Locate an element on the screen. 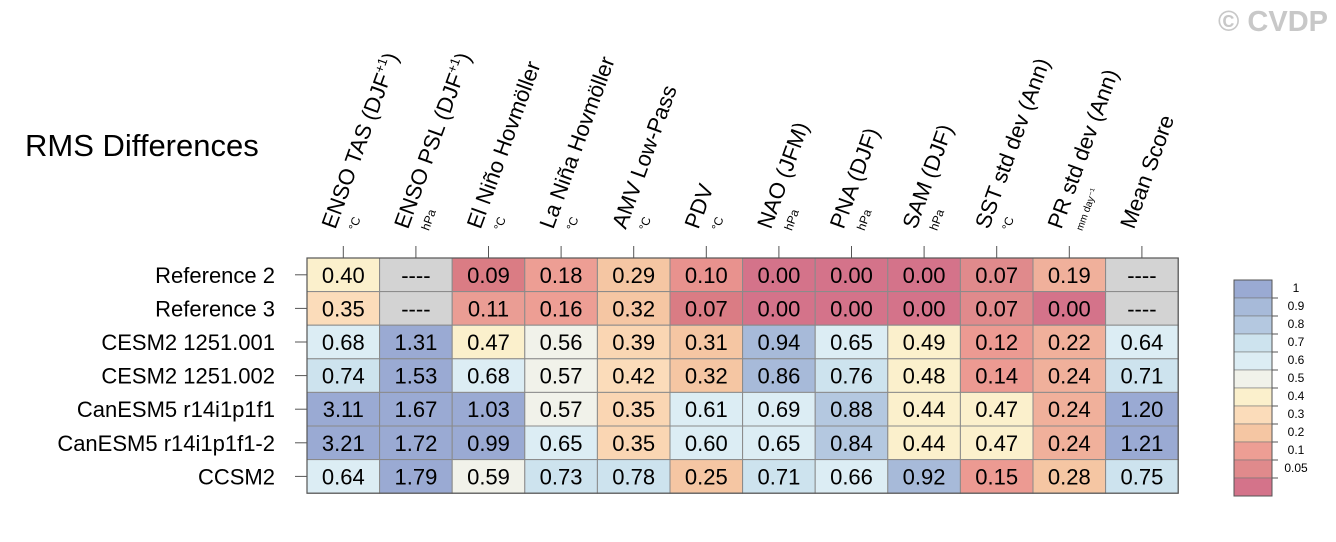 This screenshot has width=1336, height=542. column-label: ENSO PSL (DJF+1) is located at coordinates (432, 140).